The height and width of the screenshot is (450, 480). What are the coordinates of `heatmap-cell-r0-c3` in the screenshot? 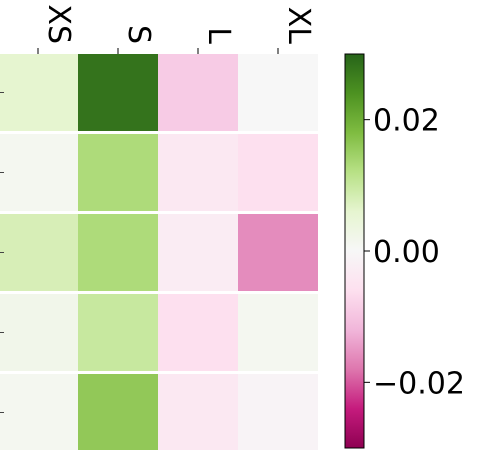 It's located at (278, 92).